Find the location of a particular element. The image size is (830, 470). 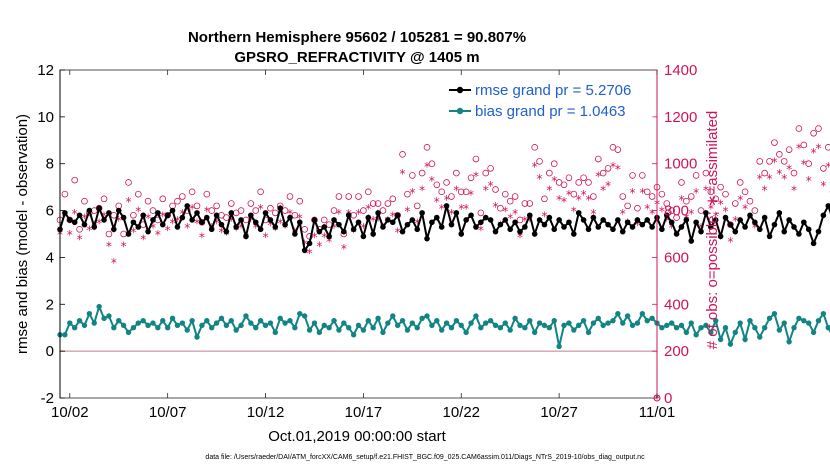

x-tick-label: 10/02 is located at coordinates (70, 412).